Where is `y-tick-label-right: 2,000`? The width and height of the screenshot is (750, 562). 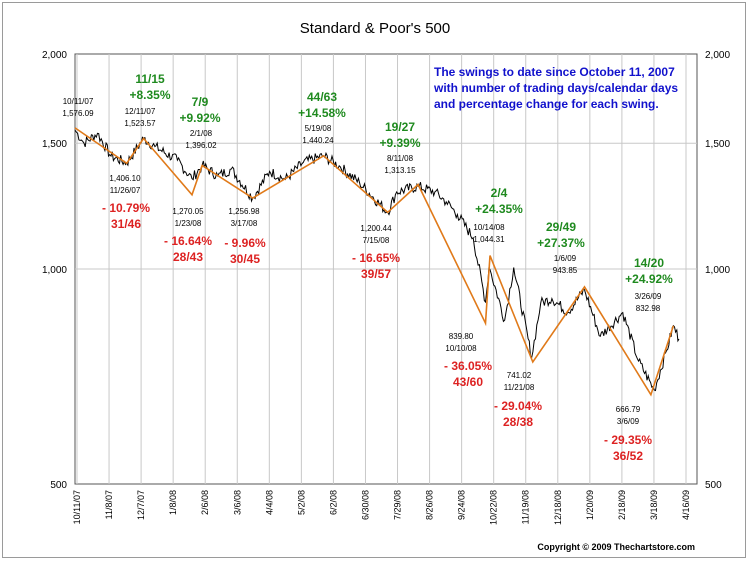
y-tick-label-right: 2,000 is located at coordinates (717, 55).